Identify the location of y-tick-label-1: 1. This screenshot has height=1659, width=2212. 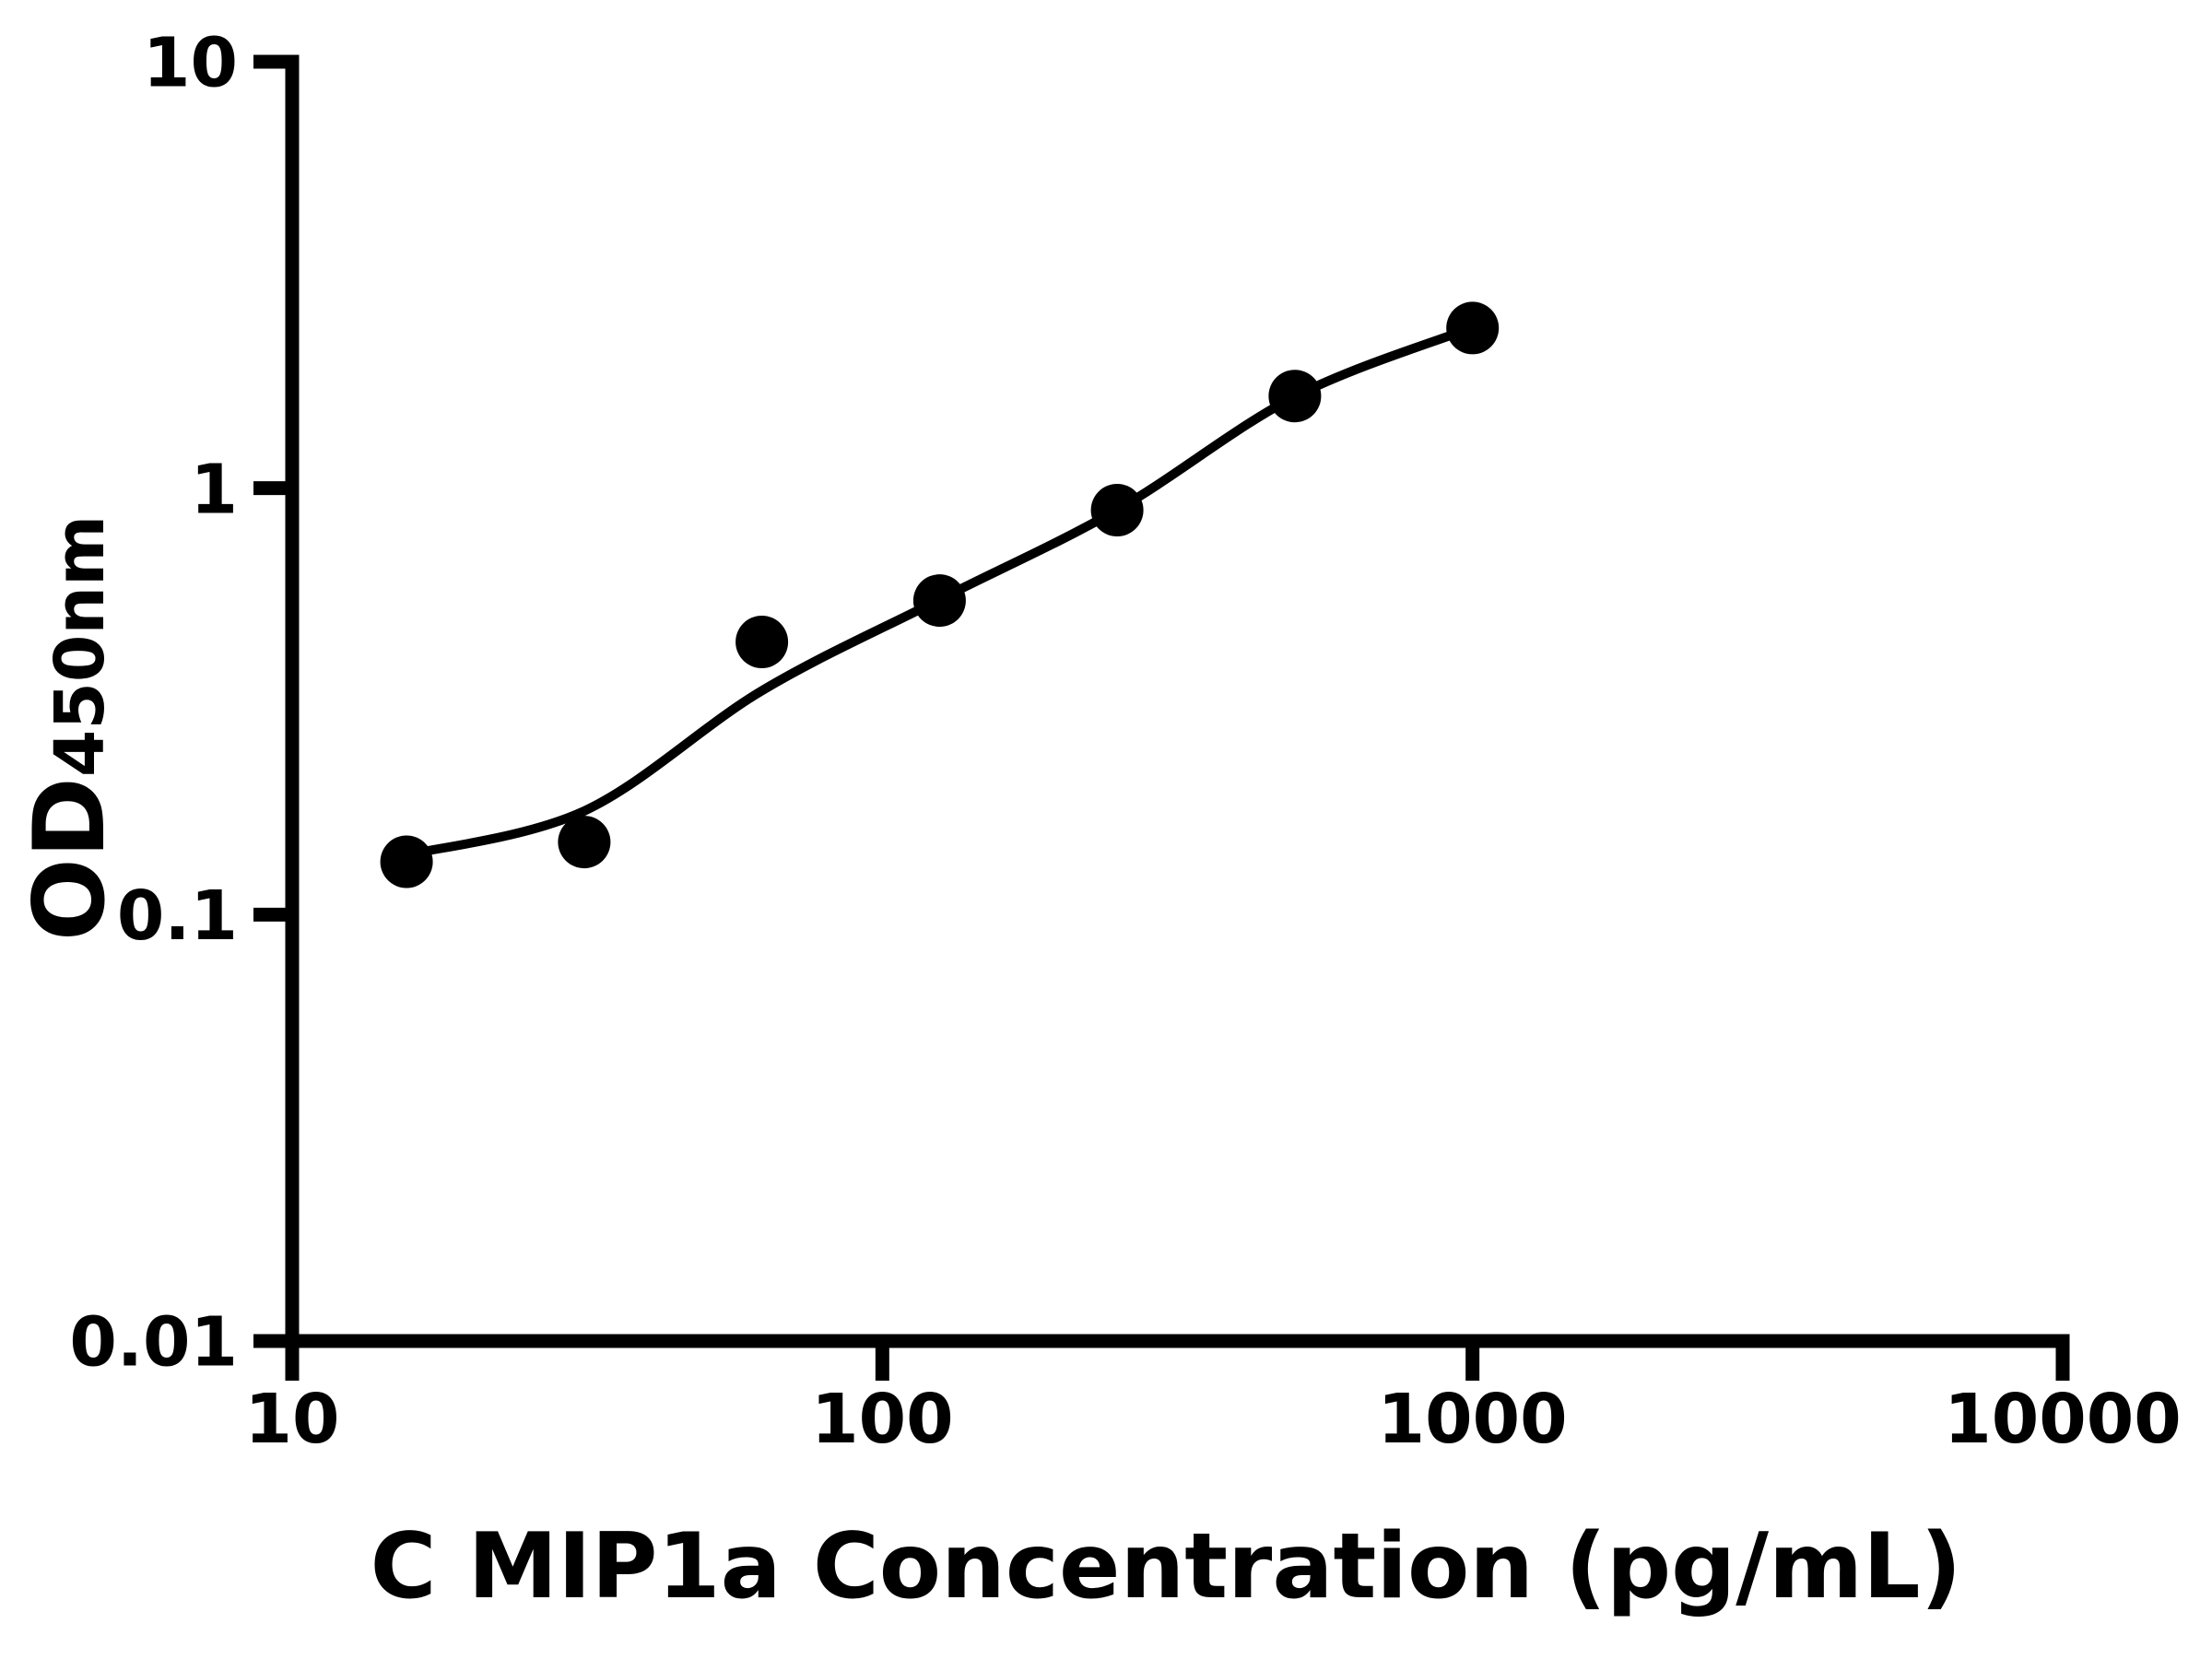
(215, 489).